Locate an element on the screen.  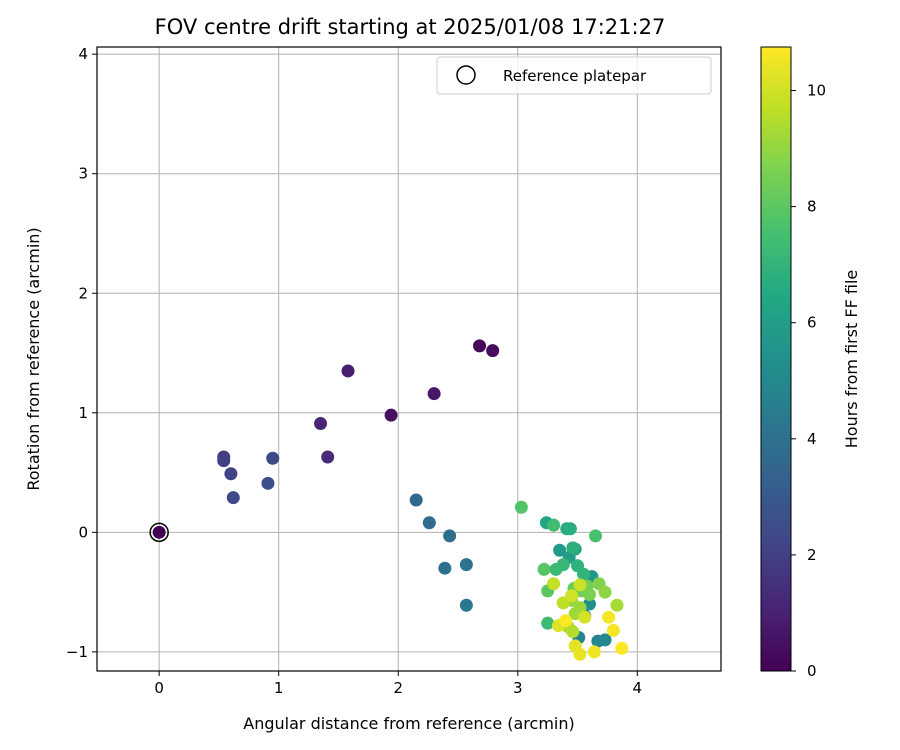
x-tick-label: 3 is located at coordinates (518, 688).